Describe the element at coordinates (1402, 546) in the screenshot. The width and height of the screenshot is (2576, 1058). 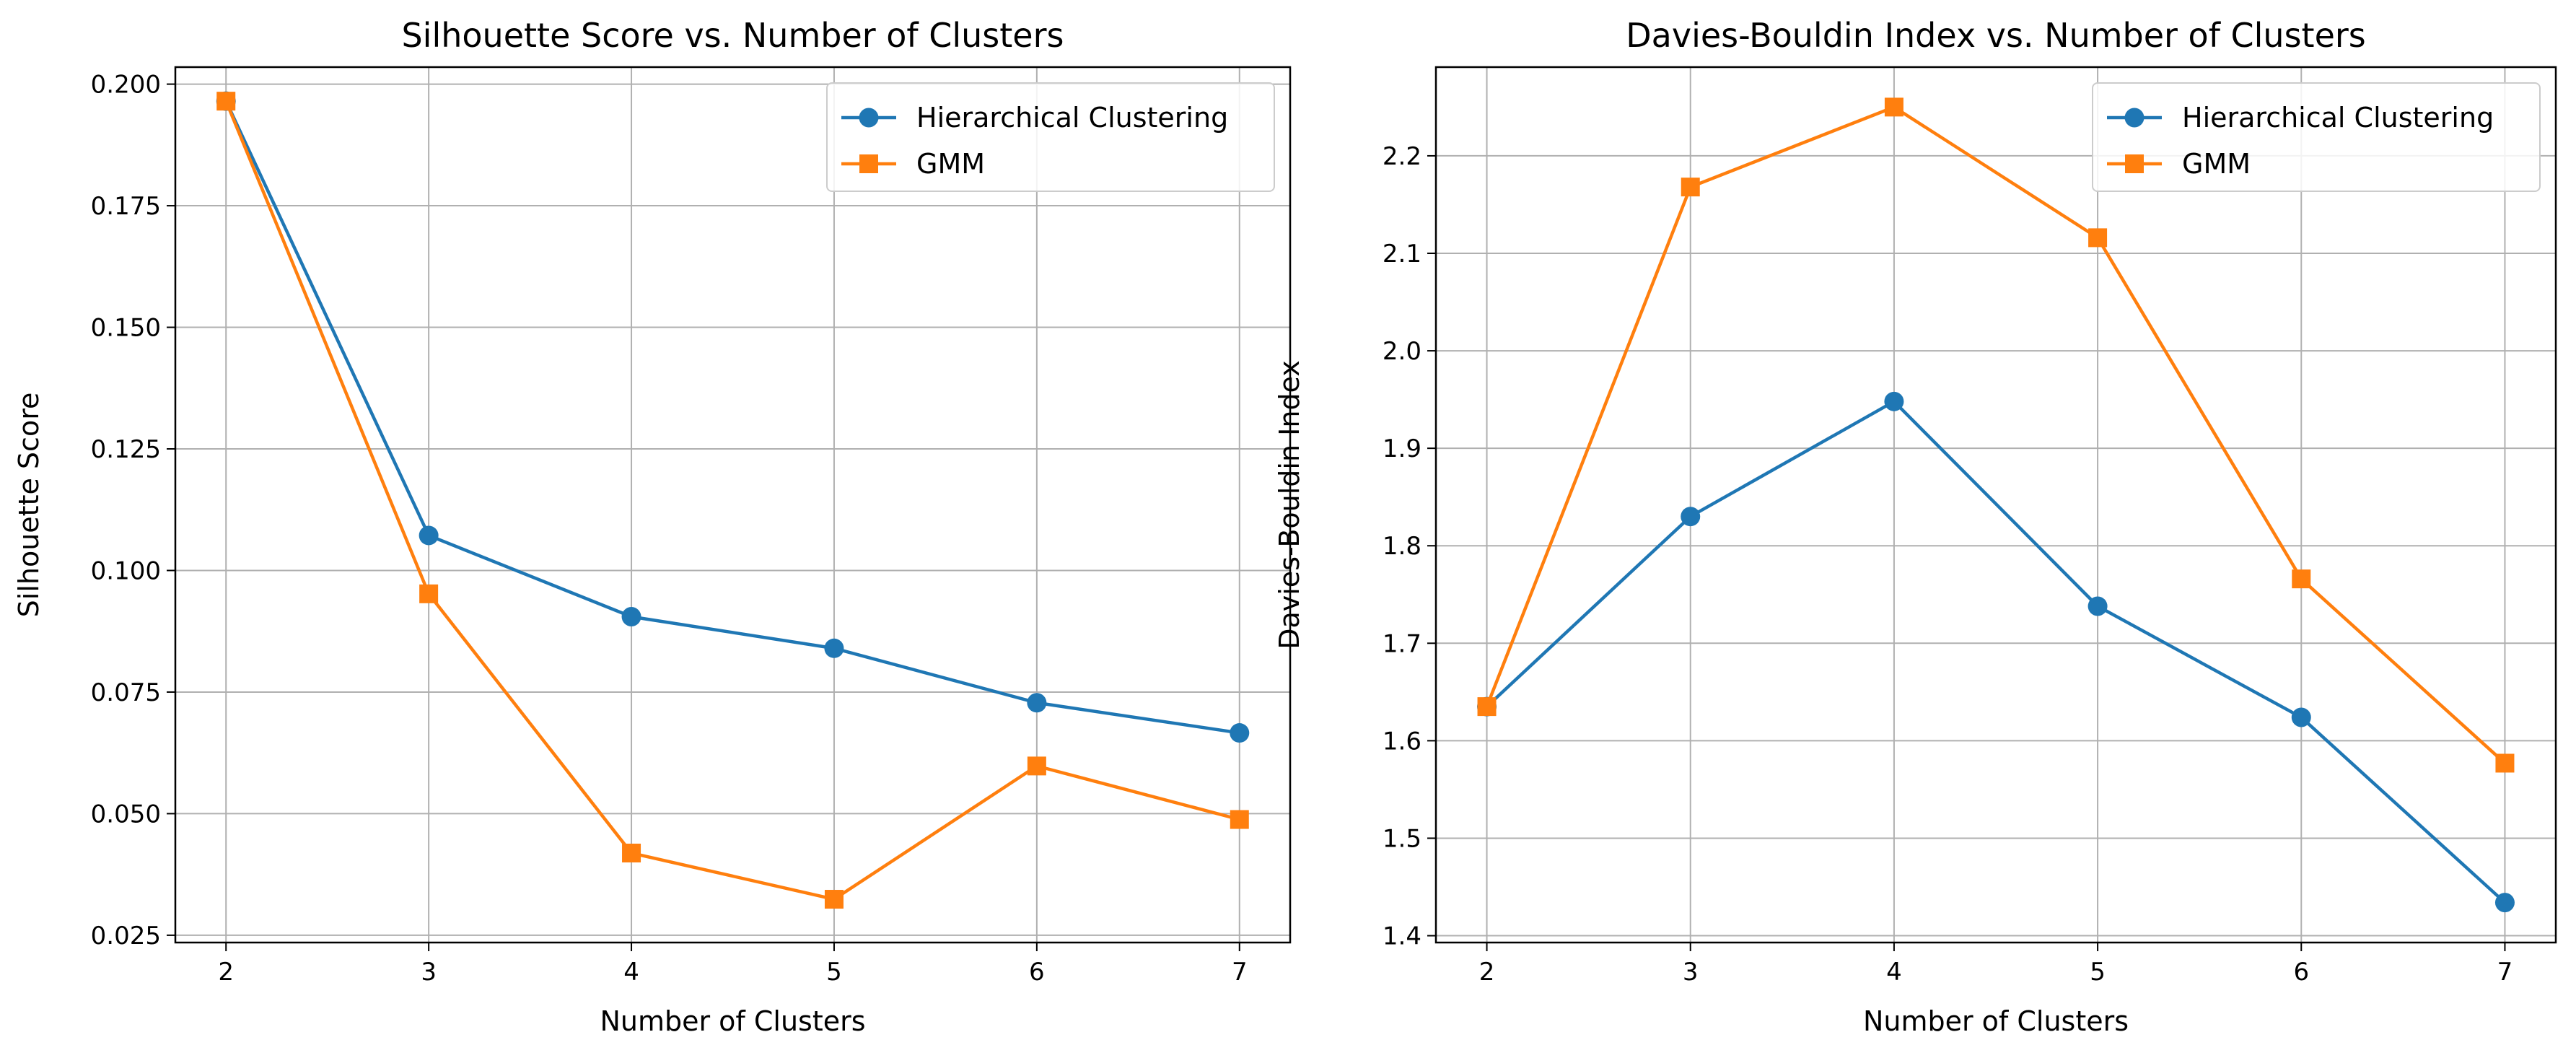
I see `davies-bouldin-y-tick-label: 1.8` at that location.